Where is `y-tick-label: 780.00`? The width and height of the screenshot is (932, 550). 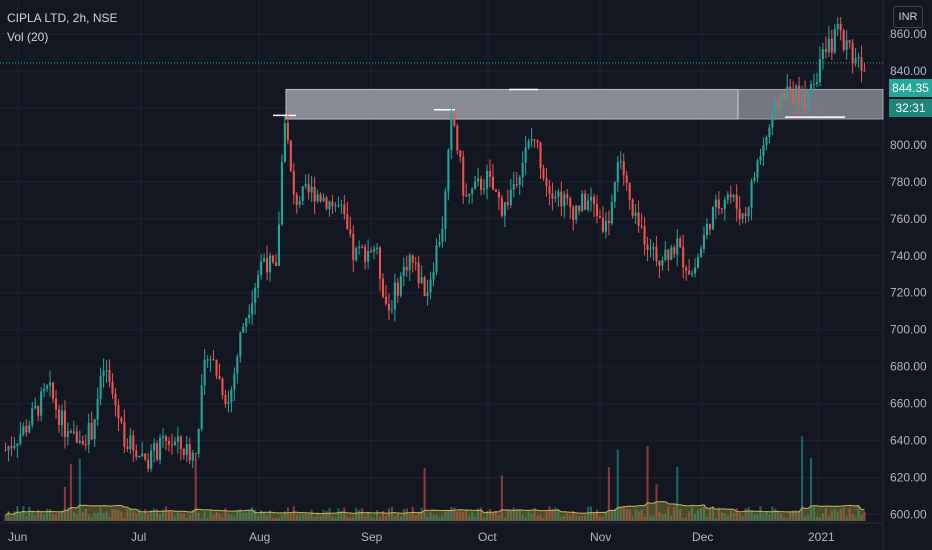 y-tick-label: 780.00 is located at coordinates (908, 182).